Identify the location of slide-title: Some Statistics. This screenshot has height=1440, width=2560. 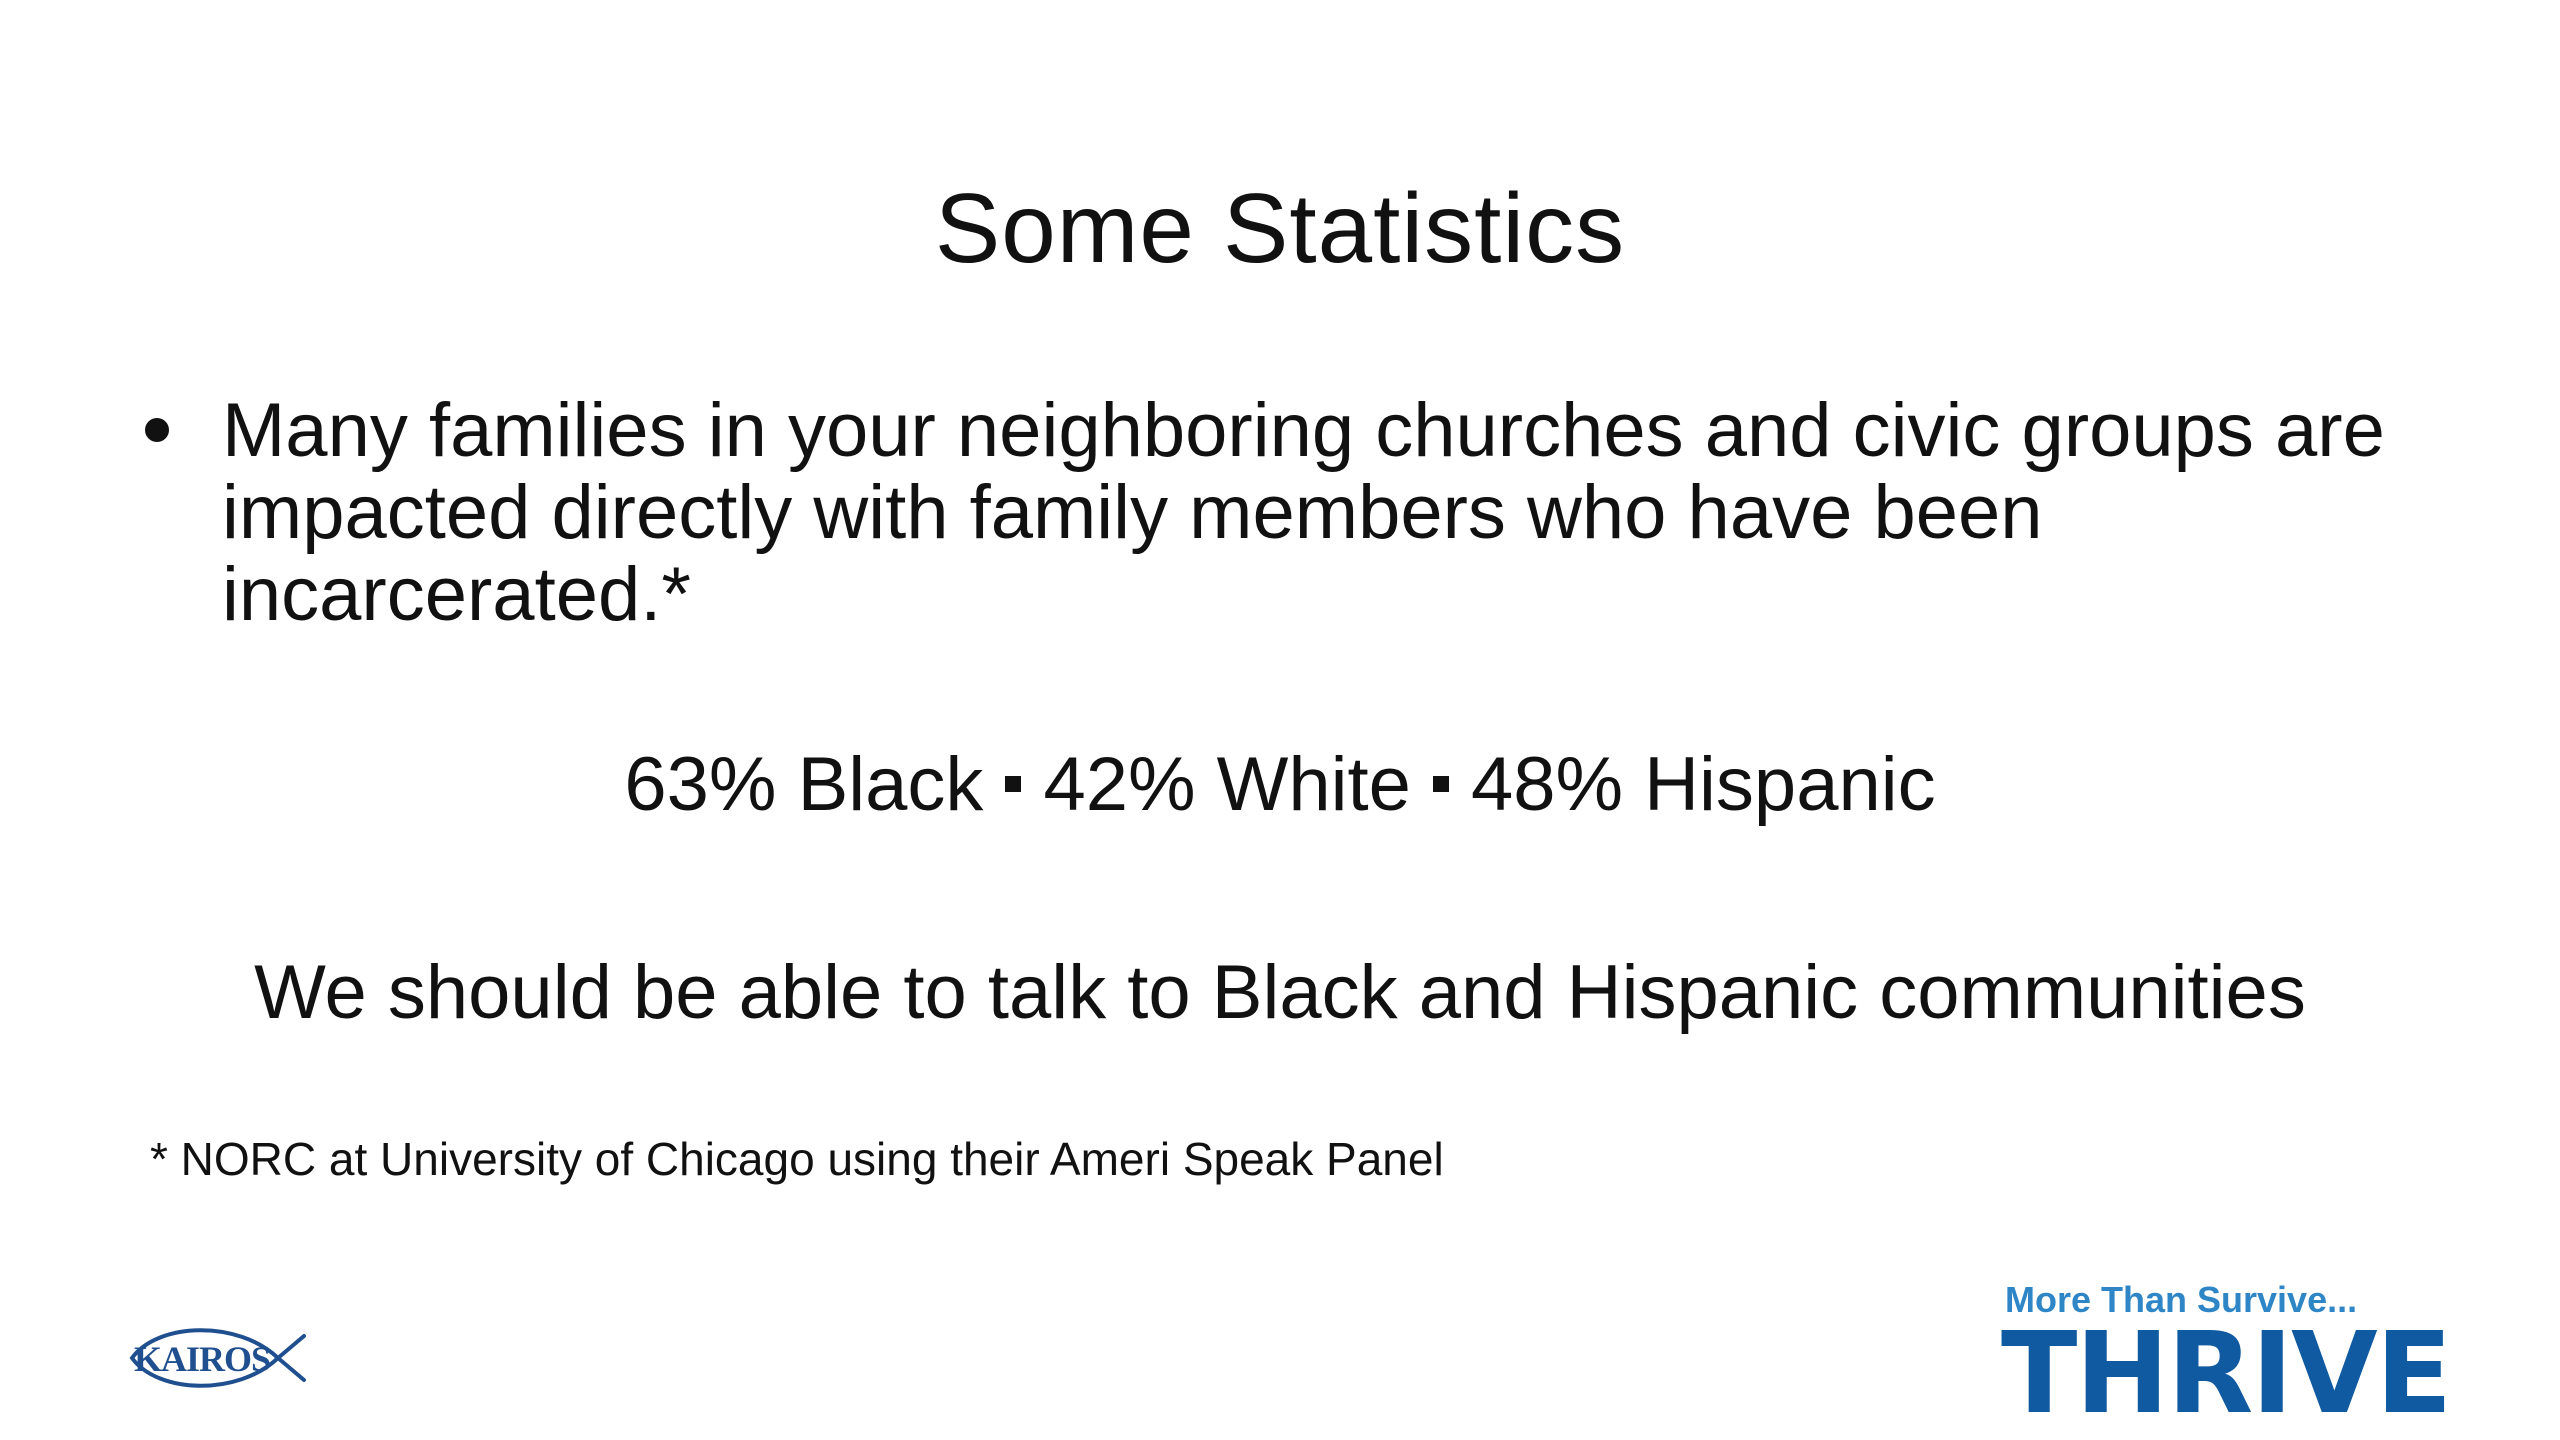
(1280, 228).